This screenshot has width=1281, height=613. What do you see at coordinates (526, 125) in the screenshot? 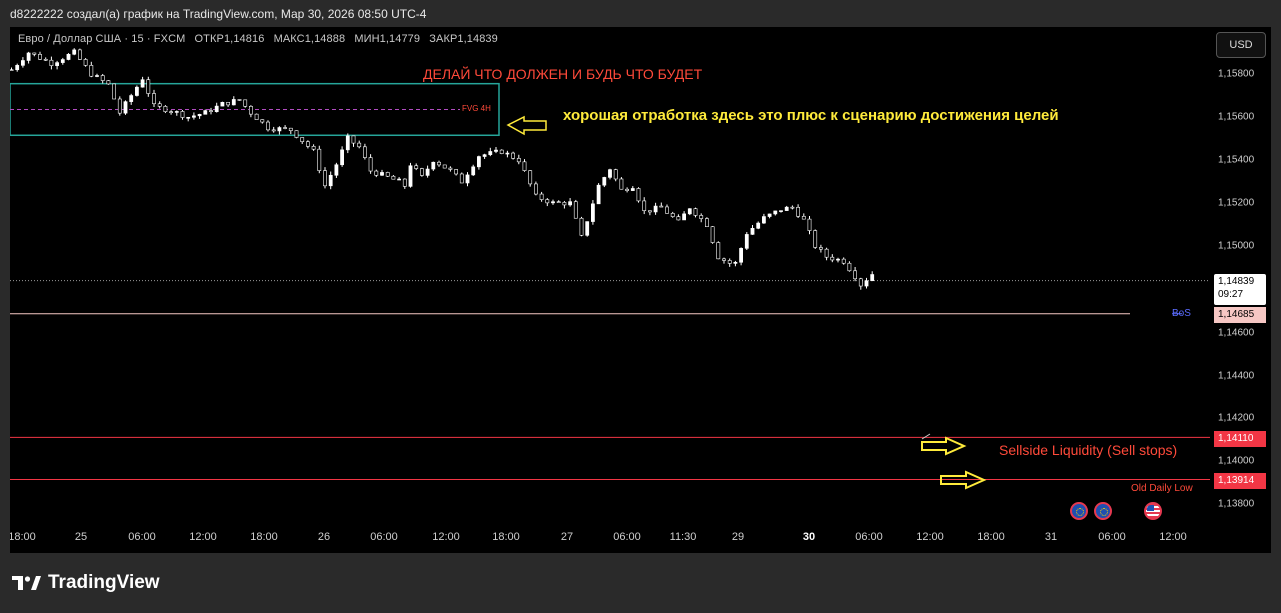
I see `left-arrow-fvg` at bounding box center [526, 125].